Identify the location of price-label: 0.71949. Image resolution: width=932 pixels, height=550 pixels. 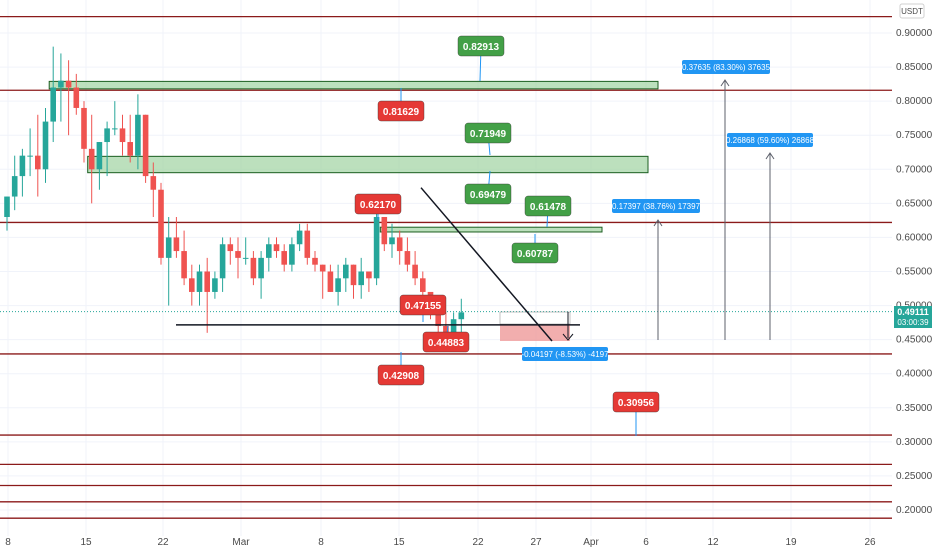
(488, 134).